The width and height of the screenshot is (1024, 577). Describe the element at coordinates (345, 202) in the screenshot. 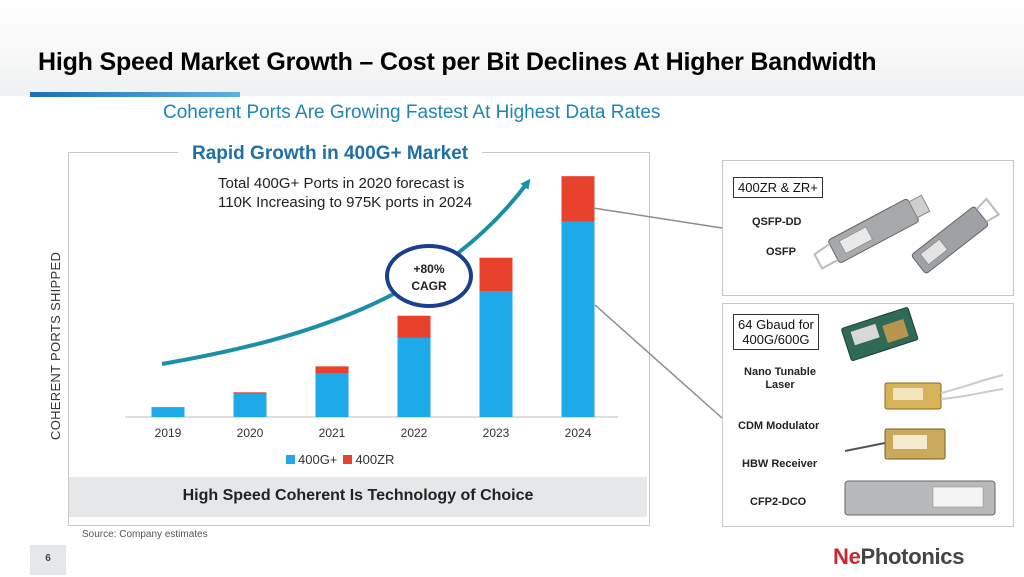

I see `chart-note-line-2: 110K Increasing to 975K ports in 2024` at that location.